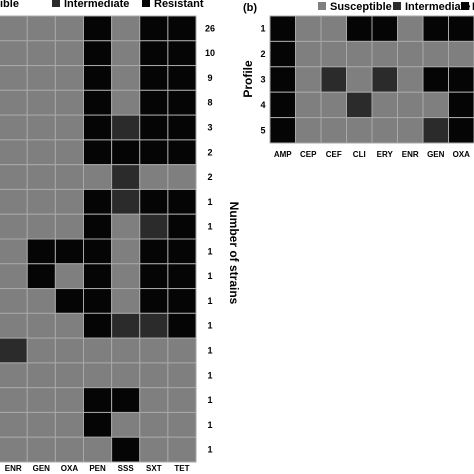 Image resolution: width=474 pixels, height=474 pixels. What do you see at coordinates (70, 468) in the screenshot?
I see `a-col-label-oxa: OXA` at bounding box center [70, 468].